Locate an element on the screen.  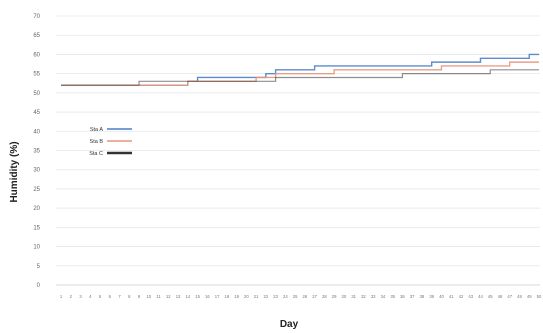
x-tick-label: 47 is located at coordinates (509, 296).